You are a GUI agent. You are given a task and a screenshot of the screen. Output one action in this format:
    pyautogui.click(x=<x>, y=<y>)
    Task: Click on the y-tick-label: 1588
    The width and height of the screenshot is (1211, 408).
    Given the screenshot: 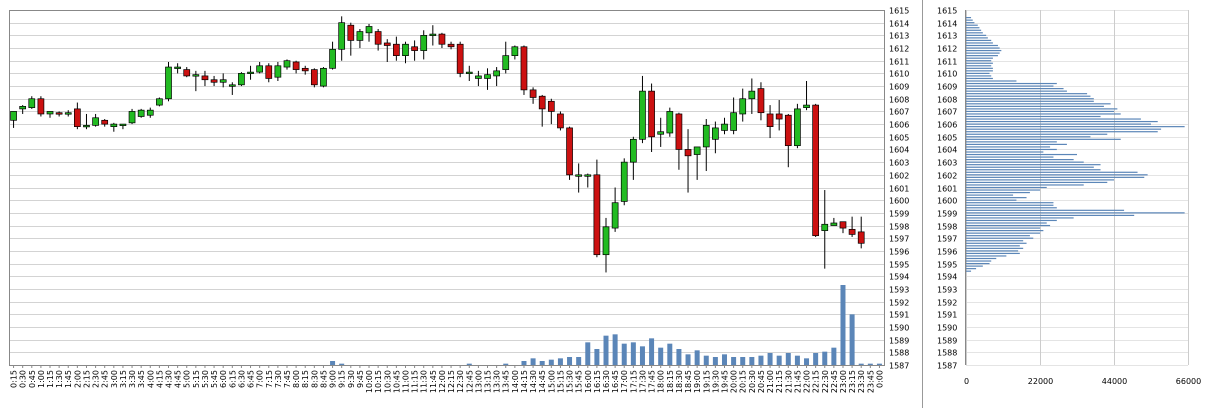 What is the action you would take?
    pyautogui.click(x=899, y=353)
    